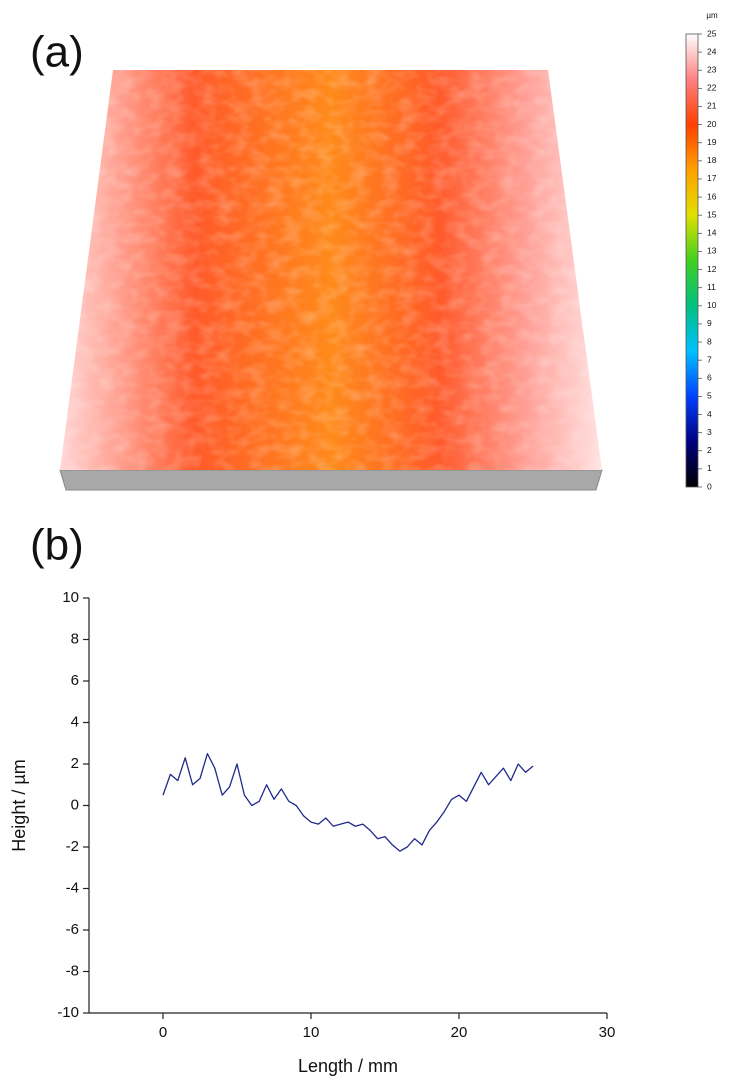 Image resolution: width=730 pixels, height=1086 pixels. What do you see at coordinates (72, 929) in the screenshot?
I see `y-tick-label: -6` at bounding box center [72, 929].